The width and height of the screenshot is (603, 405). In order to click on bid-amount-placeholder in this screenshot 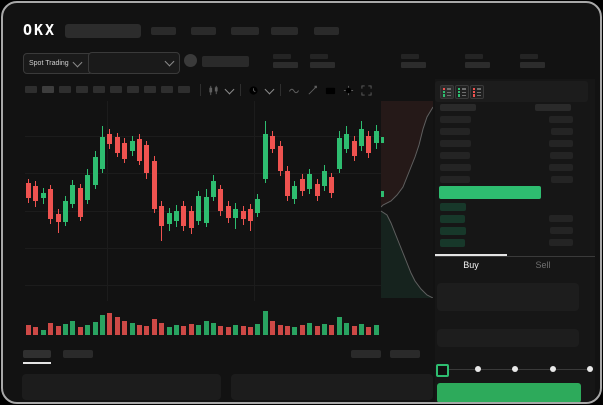, I will do `click(561, 230)`.